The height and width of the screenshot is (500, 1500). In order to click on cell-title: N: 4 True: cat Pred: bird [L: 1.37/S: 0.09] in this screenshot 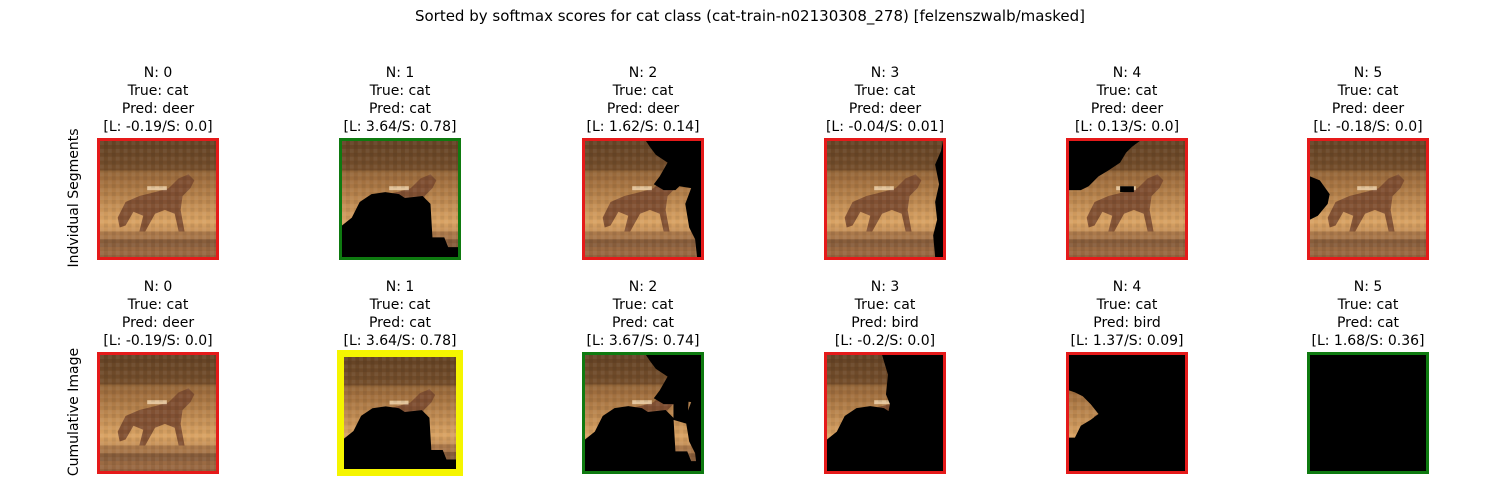, I will do `click(1127, 314)`.